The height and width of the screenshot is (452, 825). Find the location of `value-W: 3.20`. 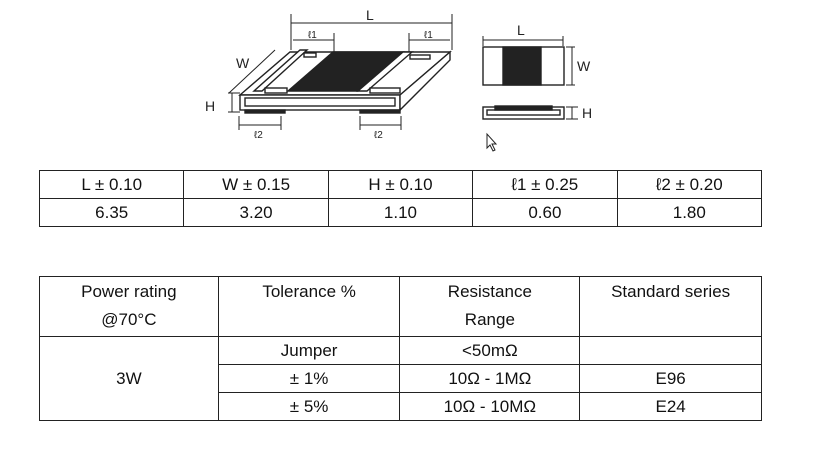

value-W: 3.20 is located at coordinates (256, 212).